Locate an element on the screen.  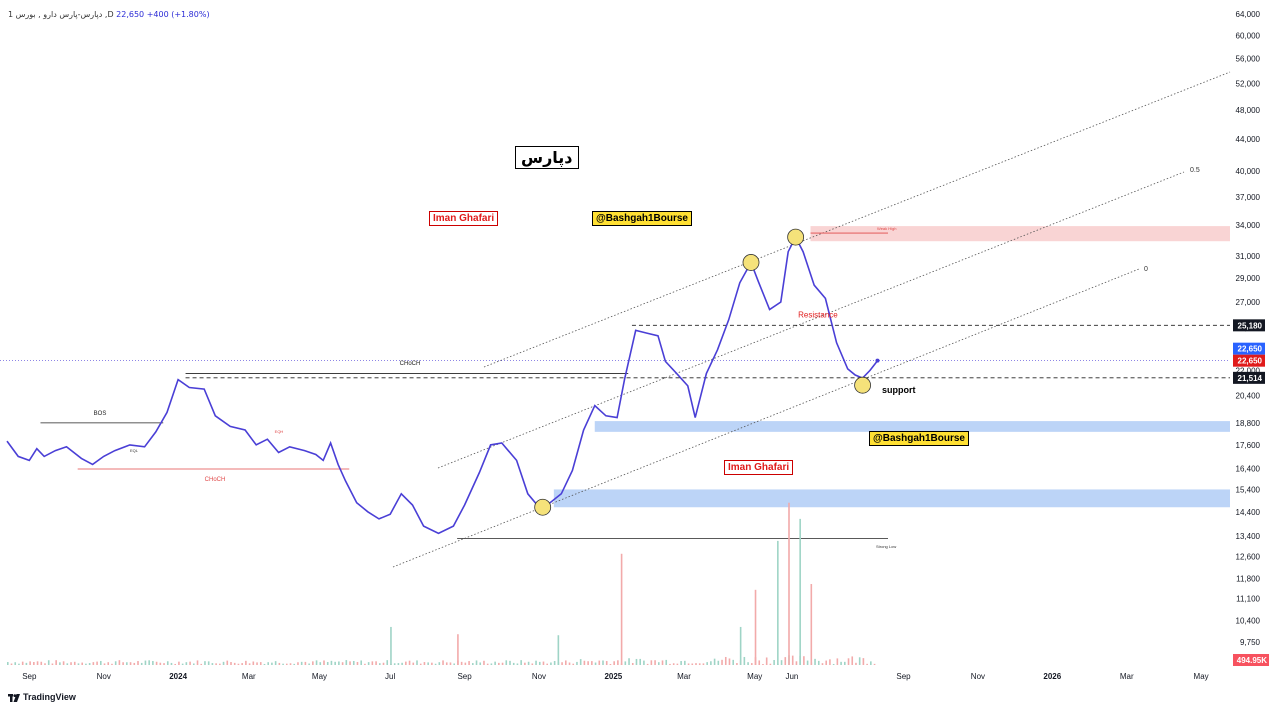
tradingview-branding: TradingView is located at coordinates (42, 697).